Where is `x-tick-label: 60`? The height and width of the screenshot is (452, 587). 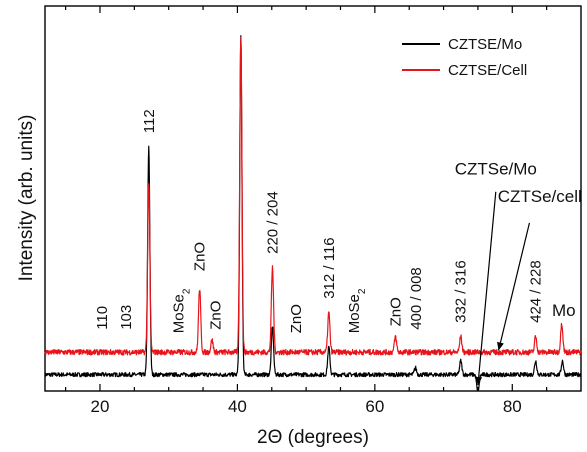 x-tick-label: 60 is located at coordinates (374, 406).